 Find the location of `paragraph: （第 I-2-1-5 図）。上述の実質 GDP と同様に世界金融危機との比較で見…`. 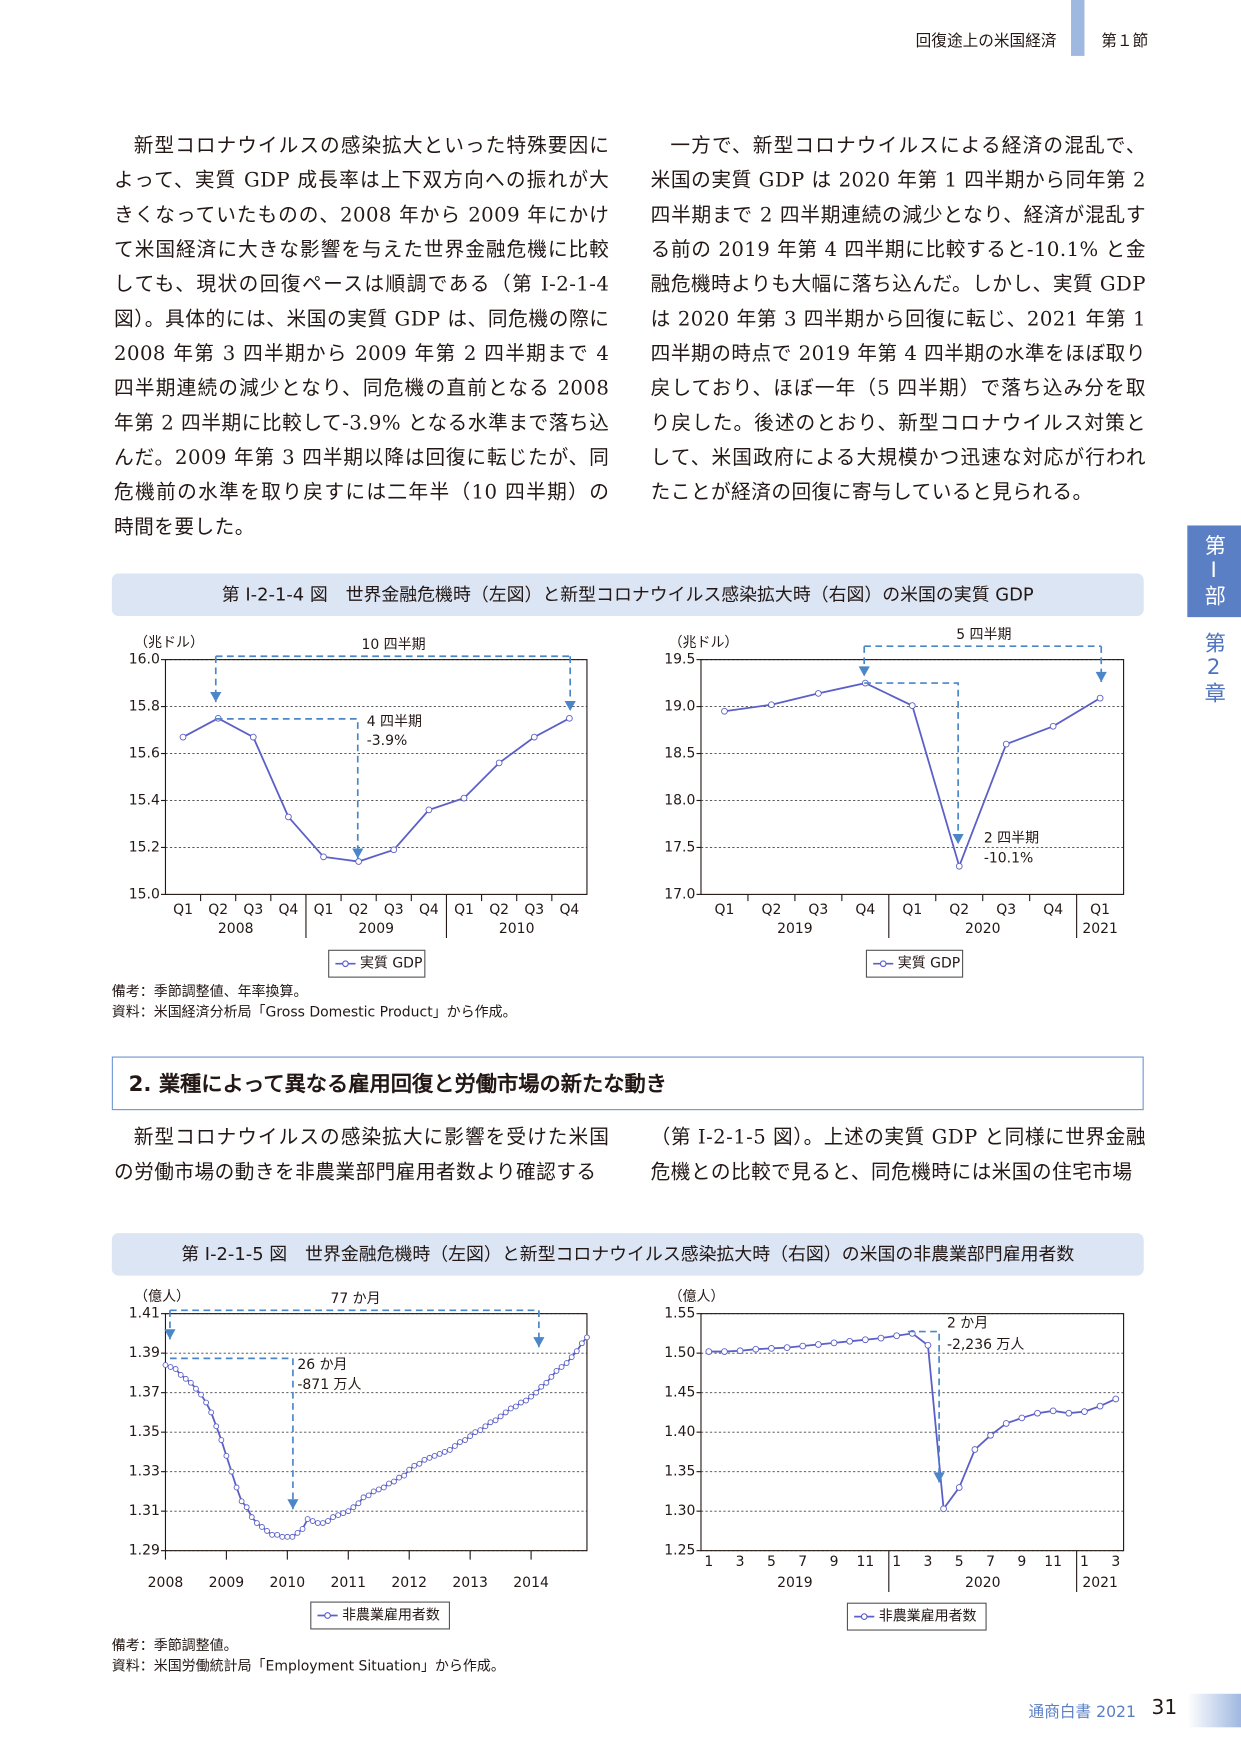

paragraph: （第 I-2-1-5 図）。上述の実質 GDP と同様に世界金融危機との比較で見… is located at coordinates (898, 1155).